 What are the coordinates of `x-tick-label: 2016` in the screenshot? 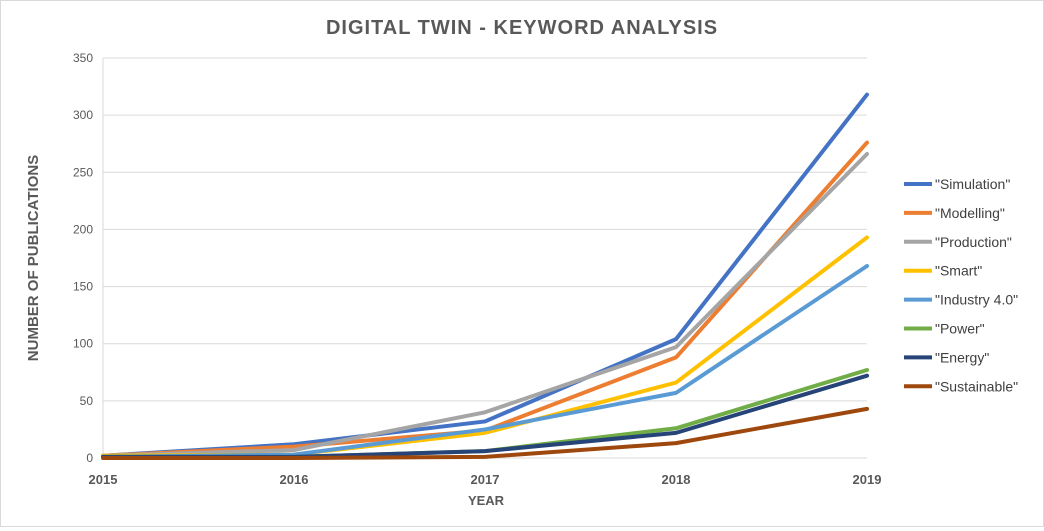 It's located at (294, 479).